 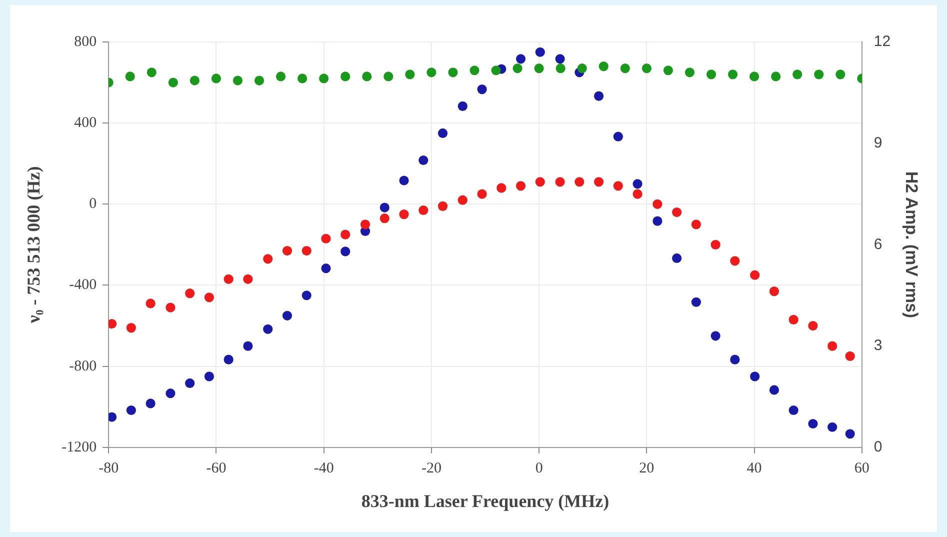 What do you see at coordinates (324, 468) in the screenshot?
I see `x-tick-label: -40` at bounding box center [324, 468].